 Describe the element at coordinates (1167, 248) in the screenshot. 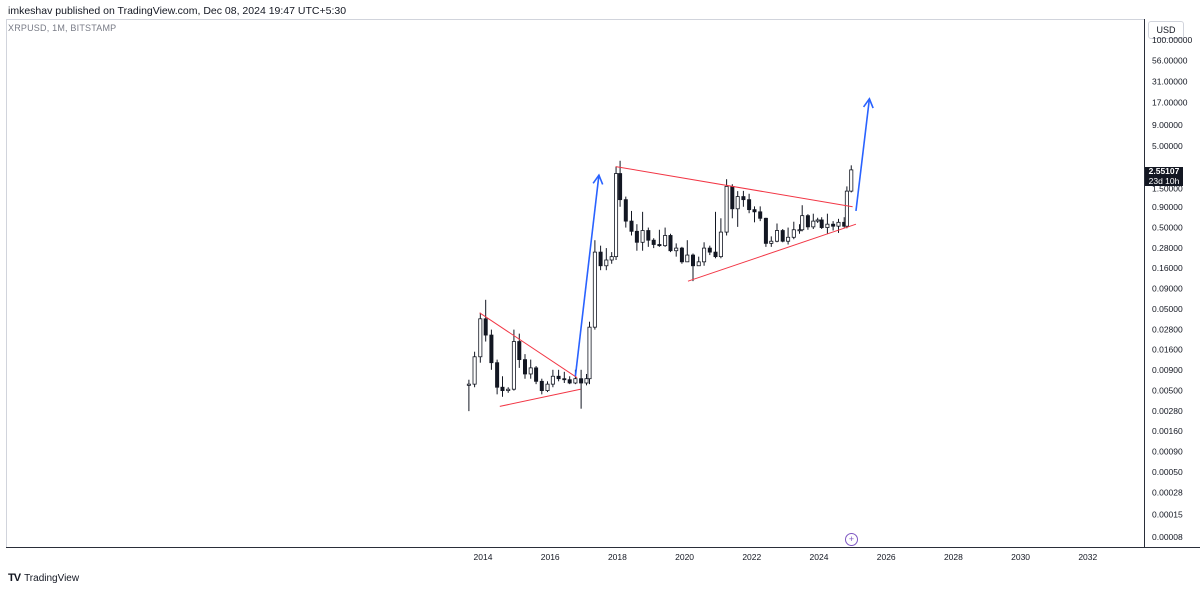

I see `y-tick-label: 0.28000` at that location.